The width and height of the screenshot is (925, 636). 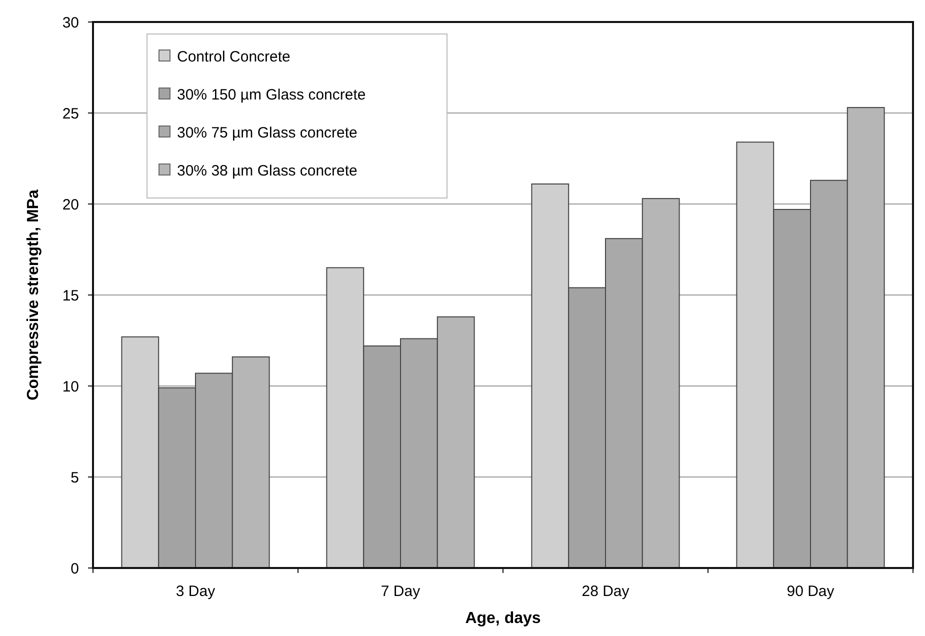 What do you see at coordinates (400, 591) in the screenshot?
I see `x-tick-label: 7 Day` at bounding box center [400, 591].